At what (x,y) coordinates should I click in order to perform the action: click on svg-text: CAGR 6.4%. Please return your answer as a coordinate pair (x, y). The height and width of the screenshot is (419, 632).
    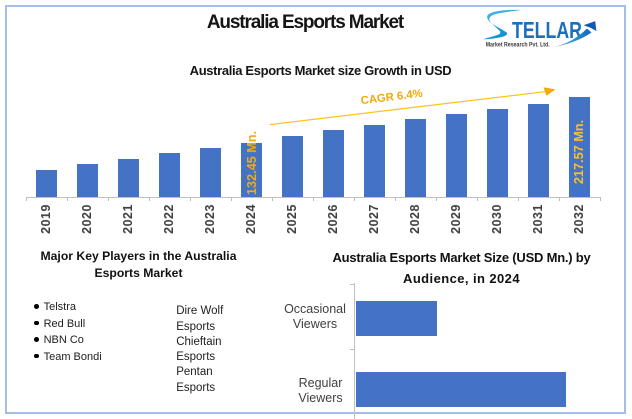
    Looking at the image, I should click on (391, 97).